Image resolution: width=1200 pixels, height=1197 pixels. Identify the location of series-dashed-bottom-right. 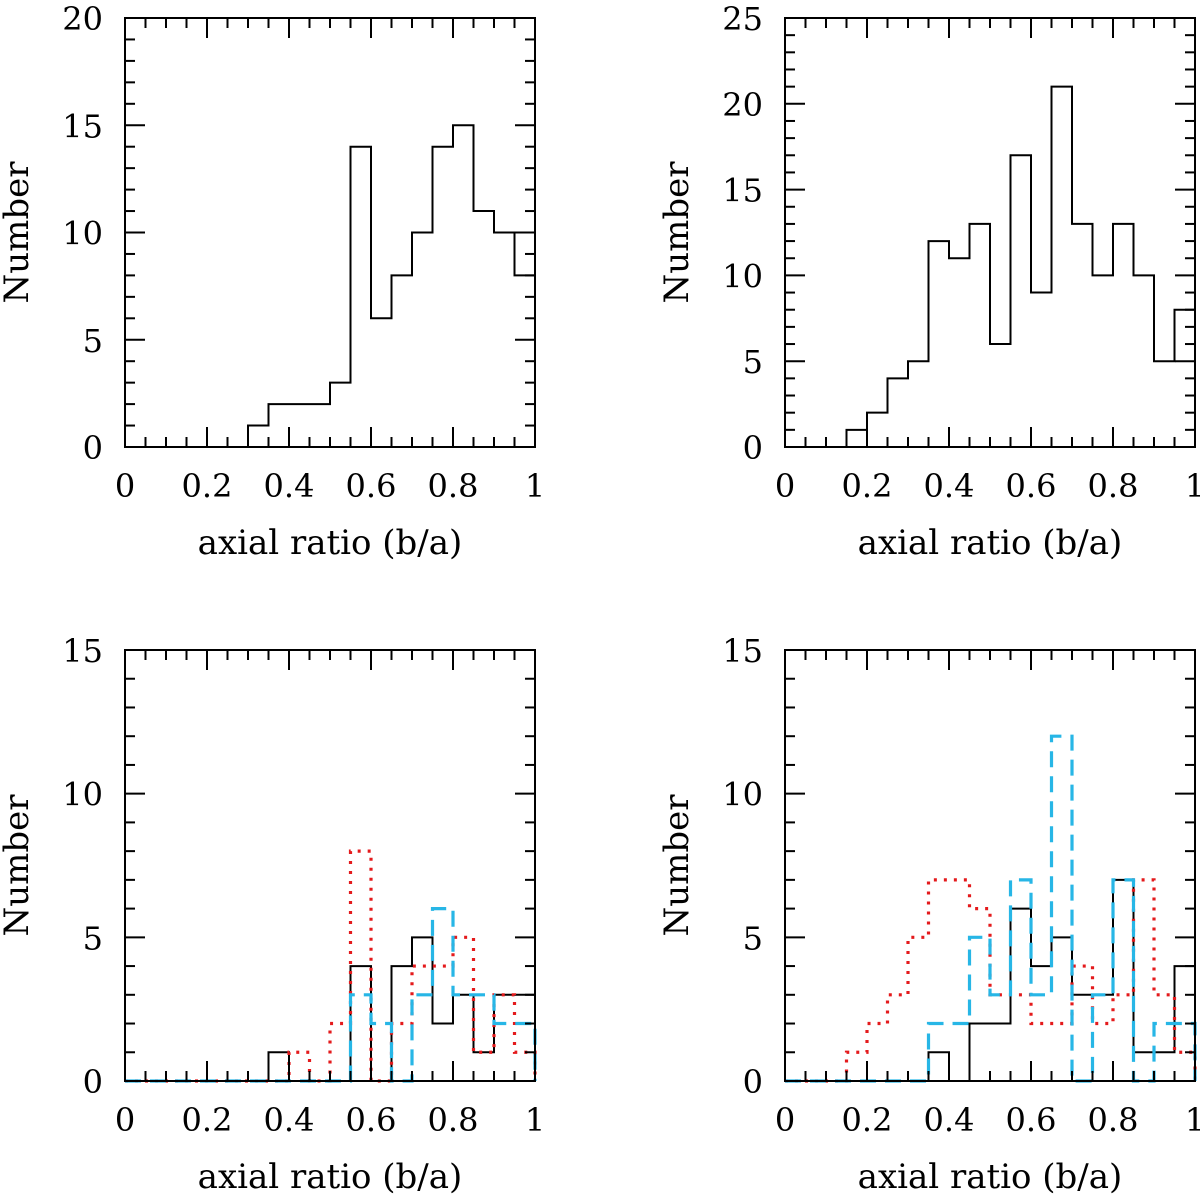
(991, 908).